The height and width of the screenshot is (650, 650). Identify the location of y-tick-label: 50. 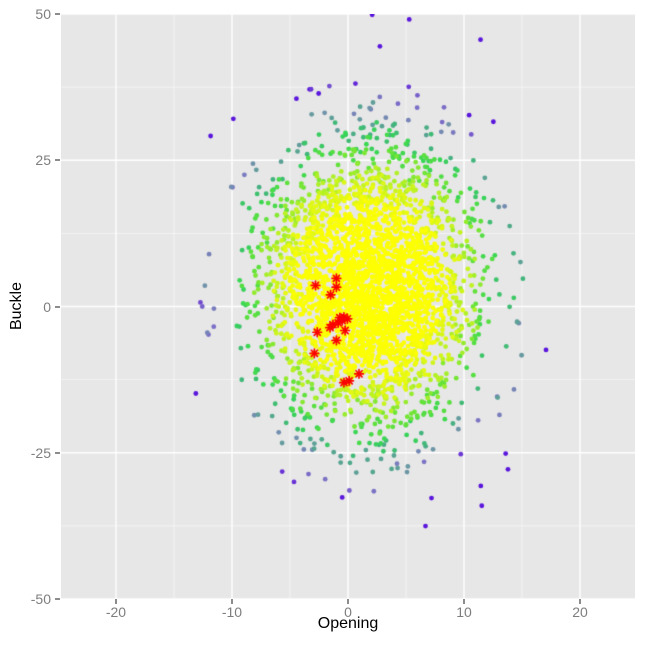
(43, 14).